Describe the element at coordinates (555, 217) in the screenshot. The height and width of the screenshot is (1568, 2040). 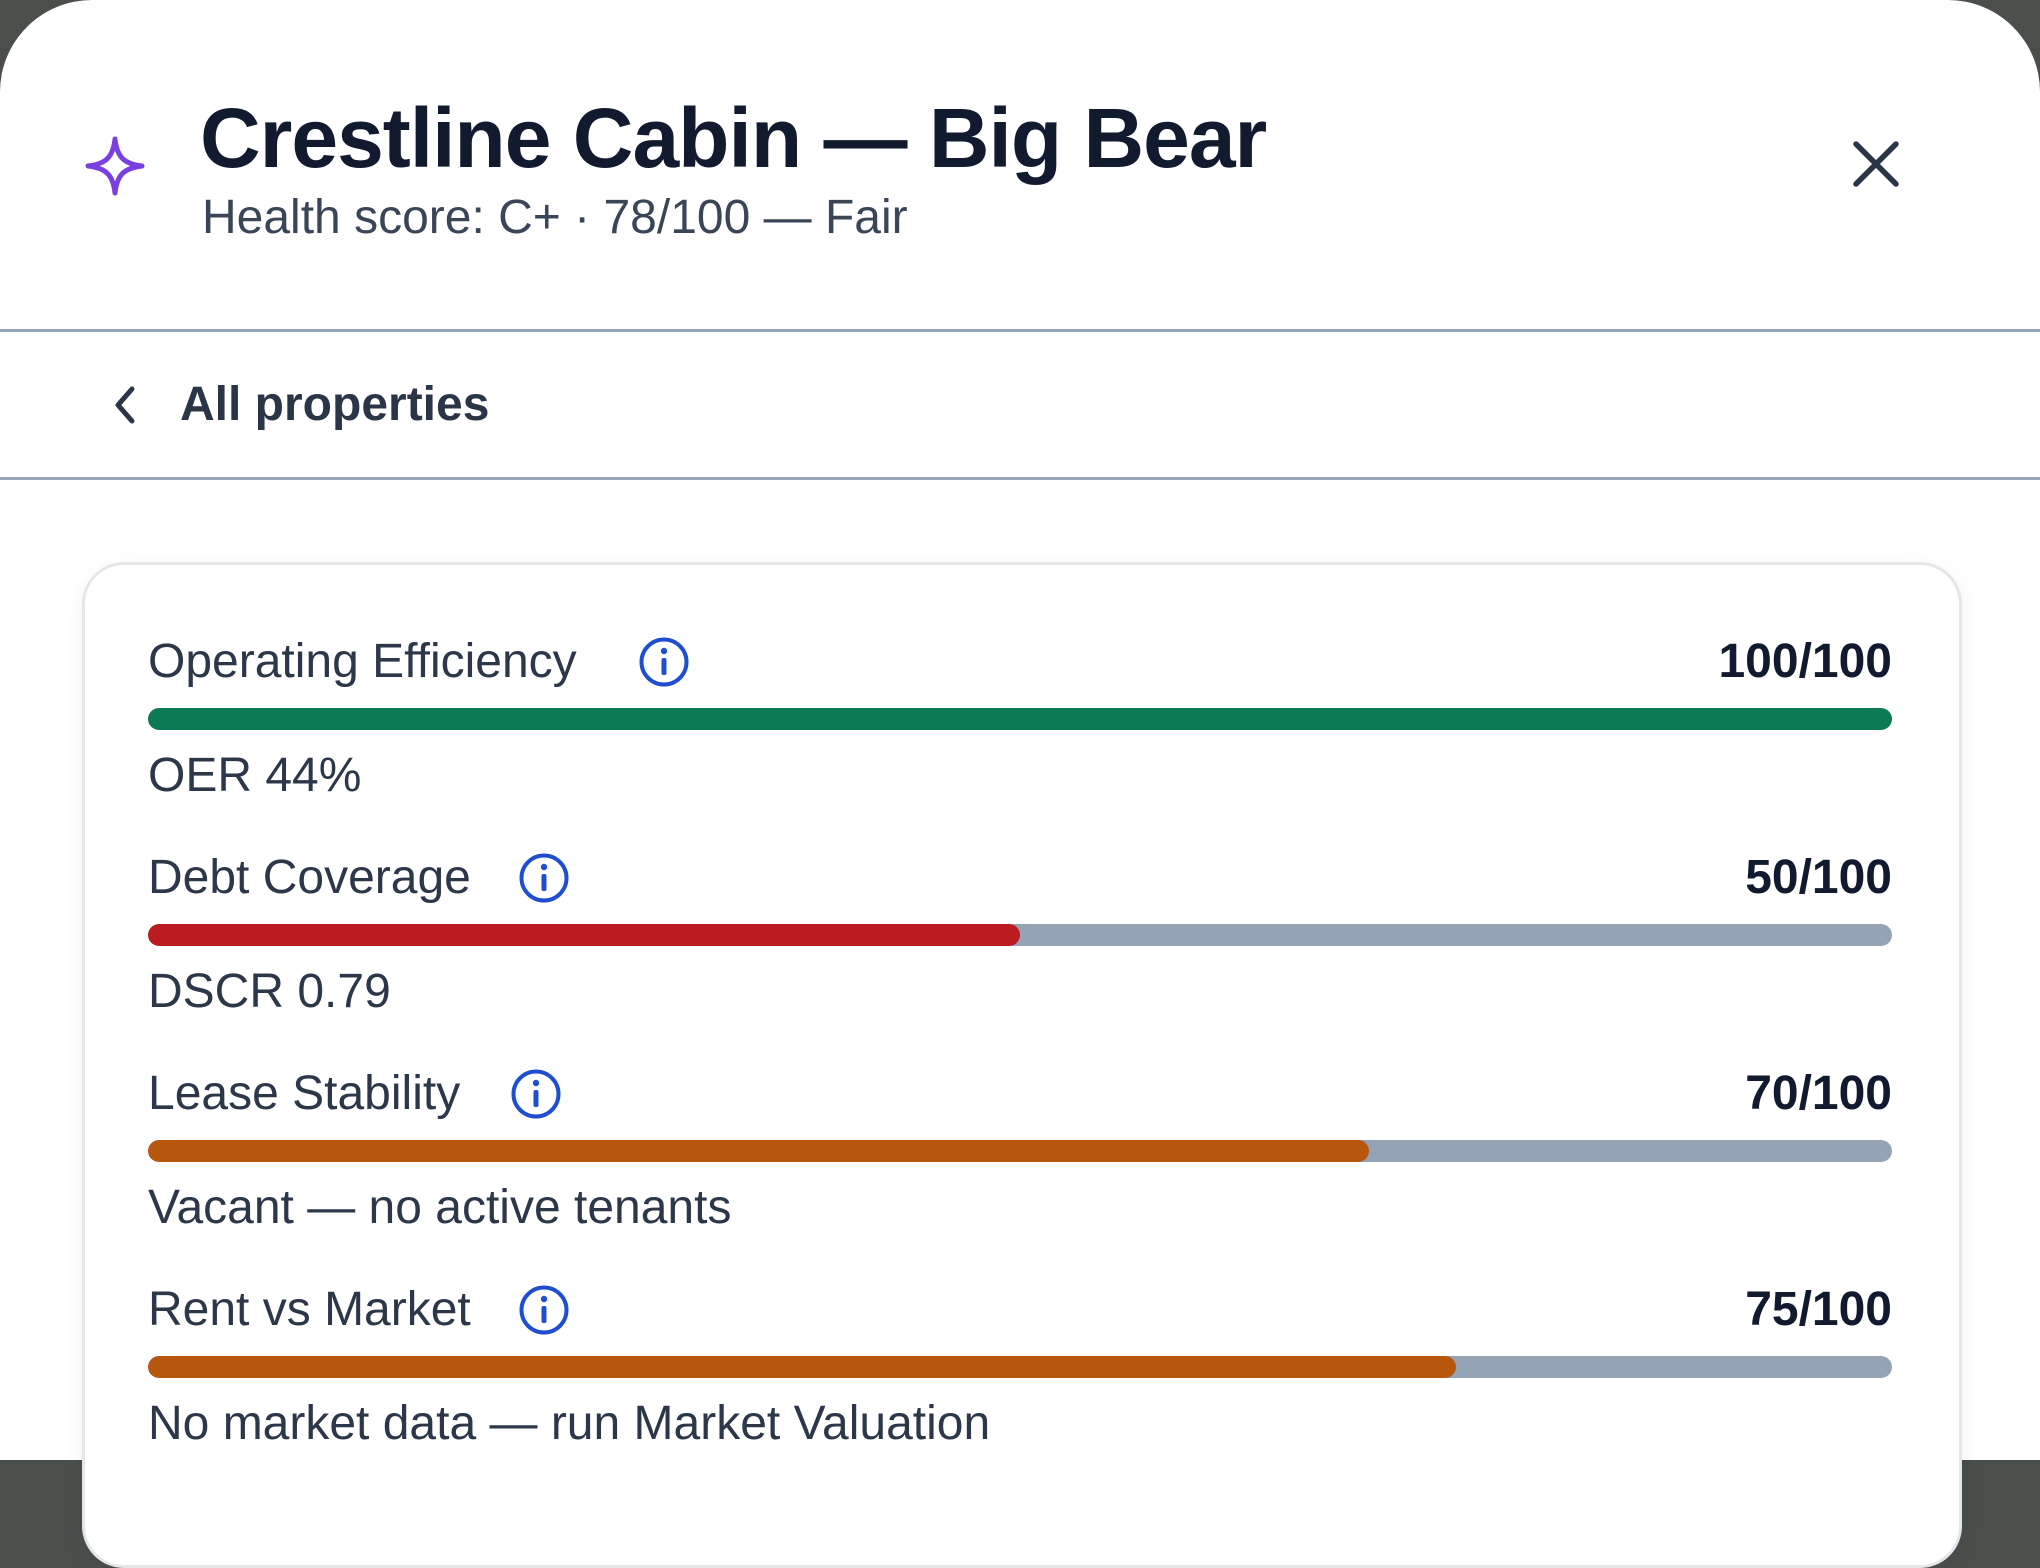
I see `health-score-summary: Health score: C+ · 78/100 — Fair` at that location.